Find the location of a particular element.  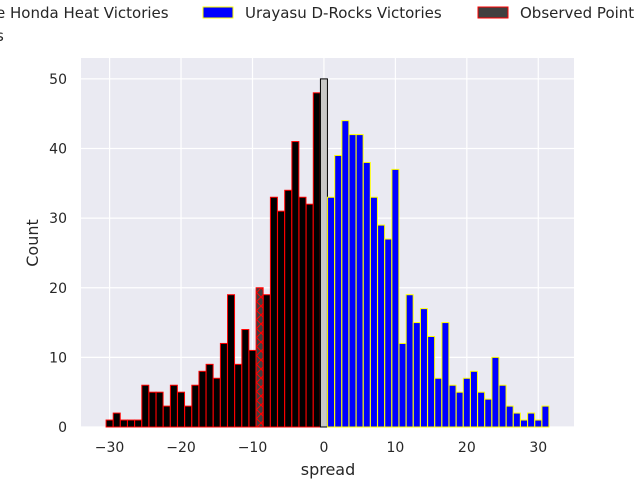

x-tick-label: −20 is located at coordinates (181, 448).